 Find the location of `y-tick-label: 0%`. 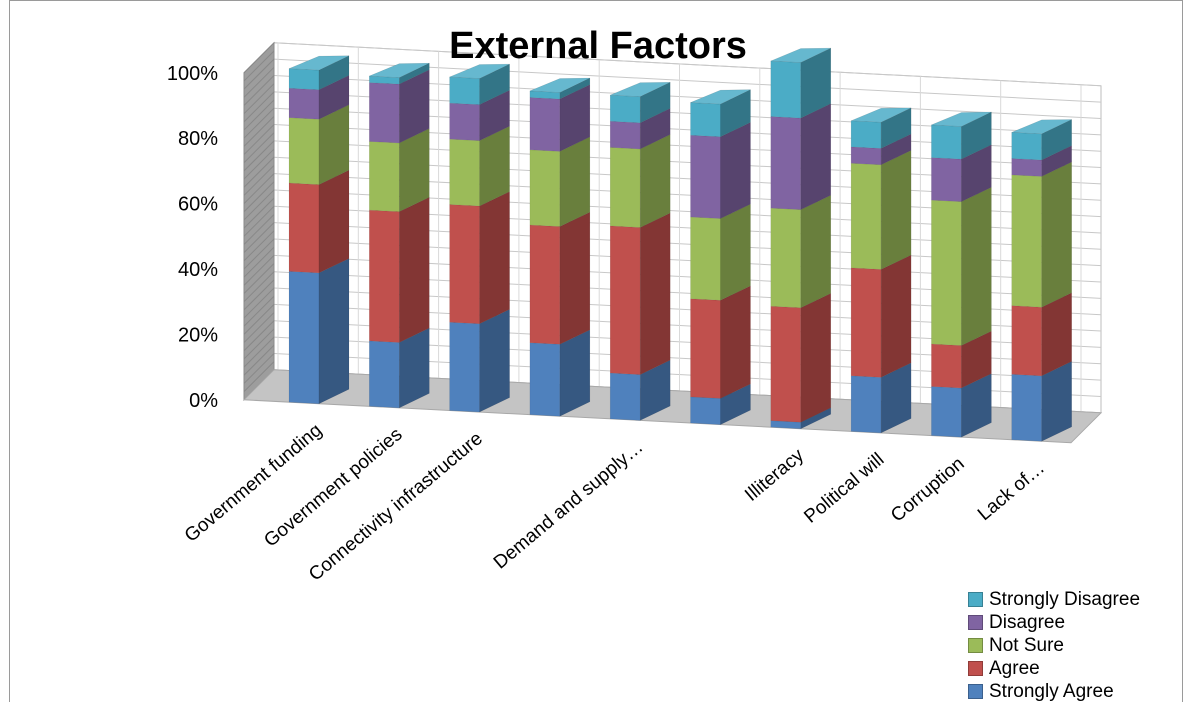

y-tick-label: 0% is located at coordinates (203, 401).